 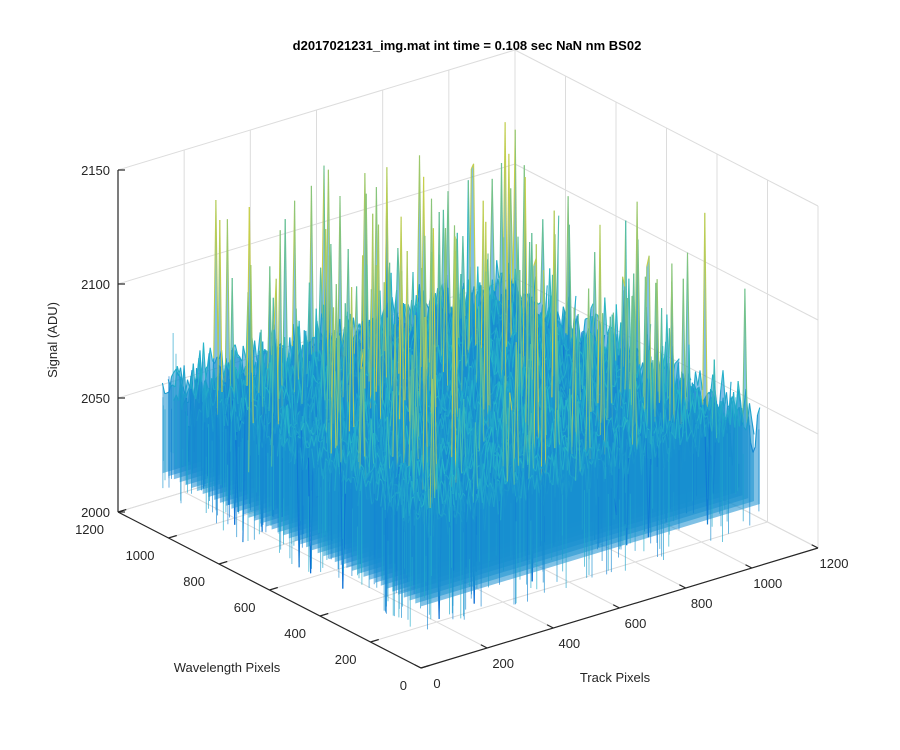 What do you see at coordinates (569, 582) in the screenshot?
I see `floor-grid-line` at bounding box center [569, 582].